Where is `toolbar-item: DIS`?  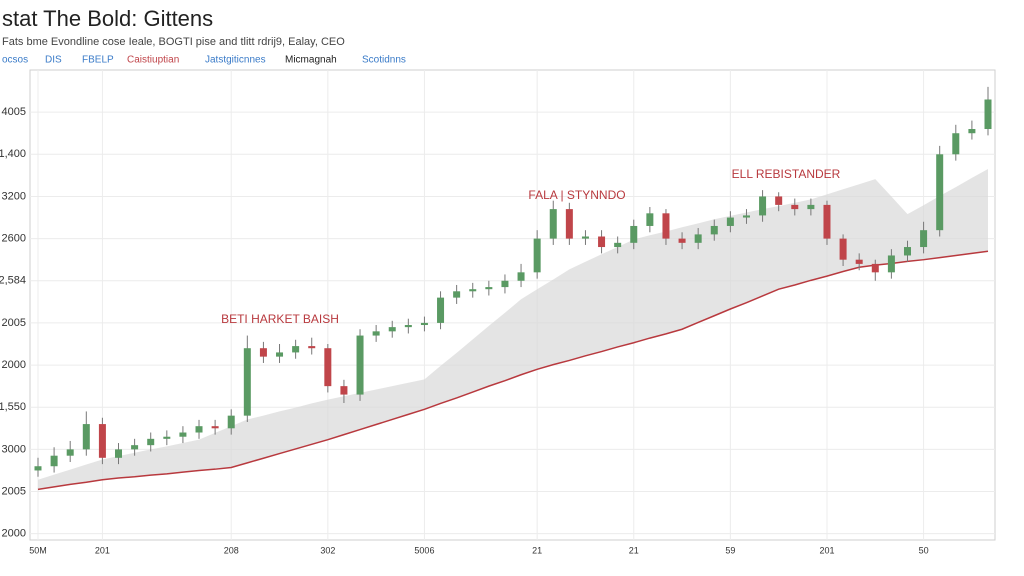
toolbar-item: DIS is located at coordinates (53, 60).